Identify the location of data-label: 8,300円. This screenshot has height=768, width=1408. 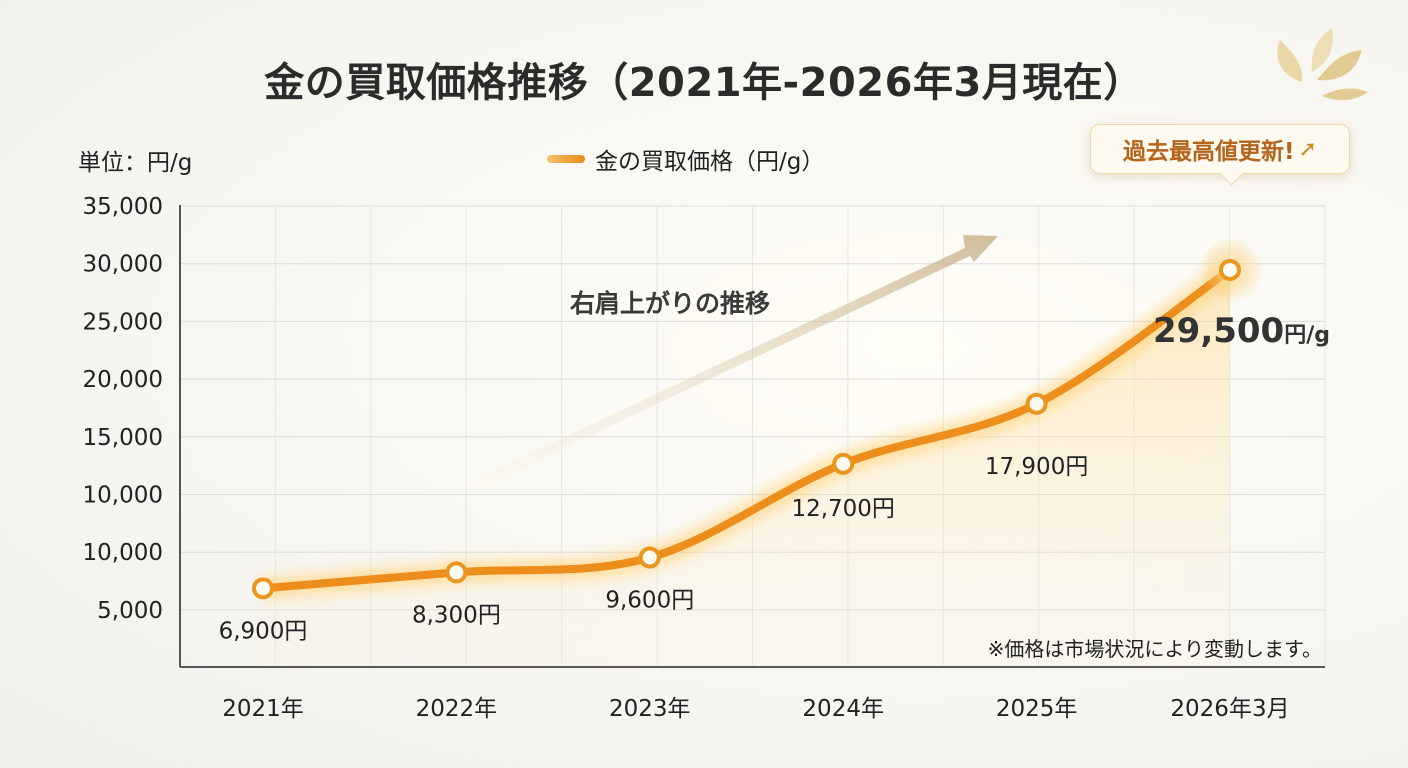
(456, 615).